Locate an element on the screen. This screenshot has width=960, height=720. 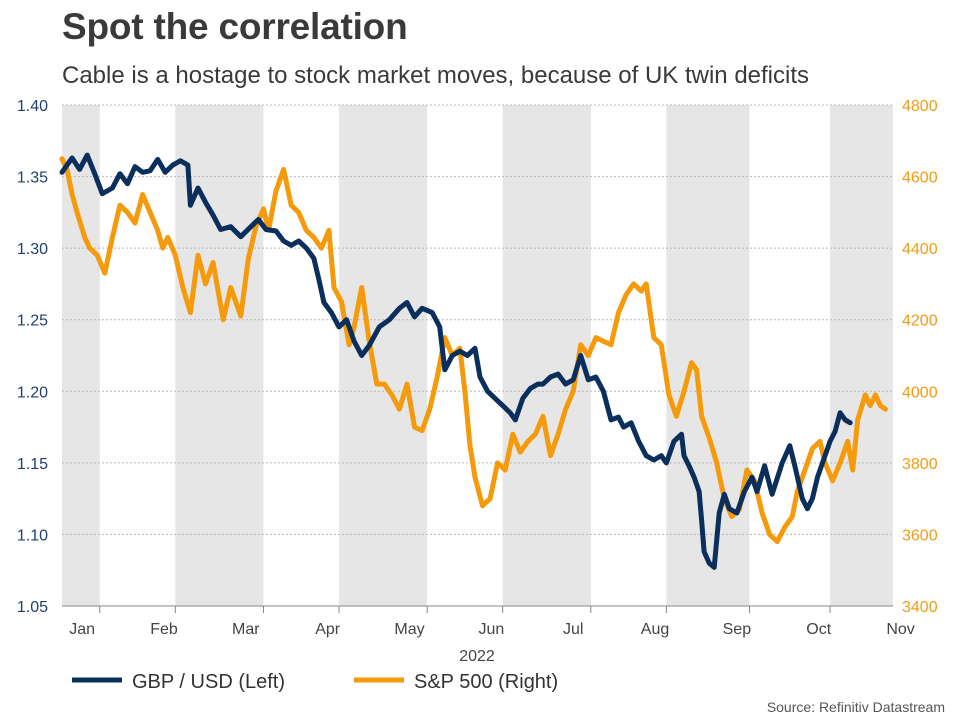
legend: GBP / USD (Left) S&P 500 (Right) is located at coordinates (315, 682).